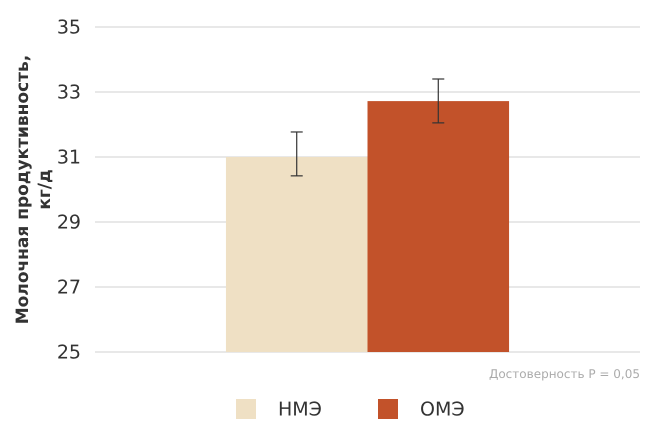  Describe the element at coordinates (68, 223) in the screenshot. I see `y-tick-label: 29` at that location.